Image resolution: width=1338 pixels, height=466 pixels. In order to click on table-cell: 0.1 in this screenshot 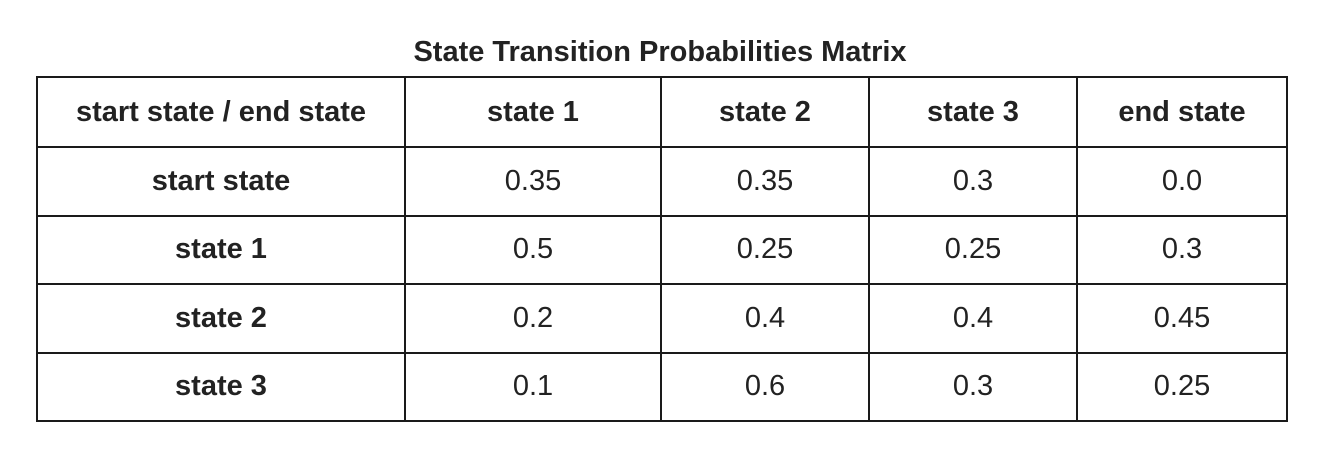, I will do `click(533, 387)`.